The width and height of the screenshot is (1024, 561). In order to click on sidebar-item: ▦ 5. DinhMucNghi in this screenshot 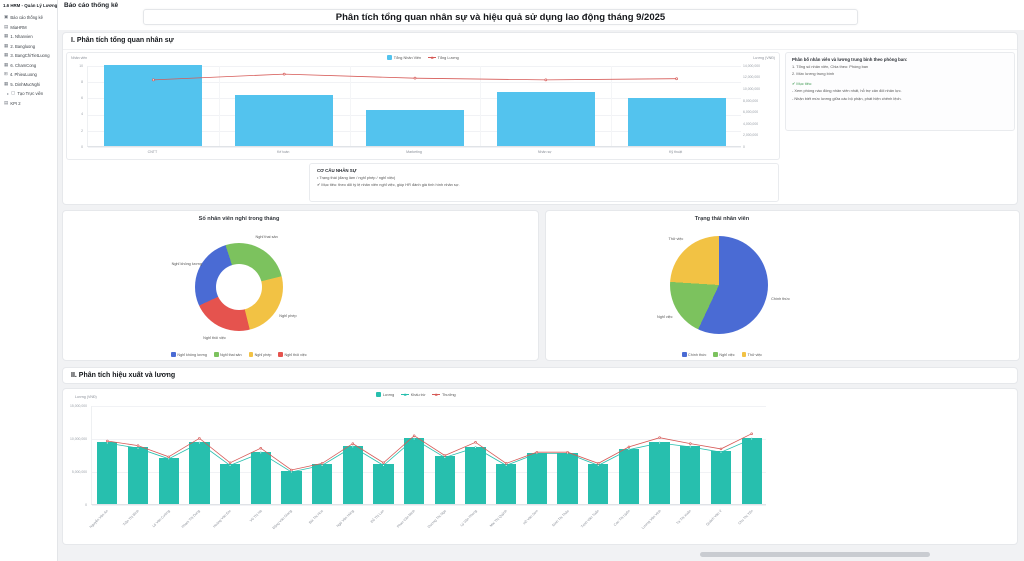, I will do `click(28, 85)`.